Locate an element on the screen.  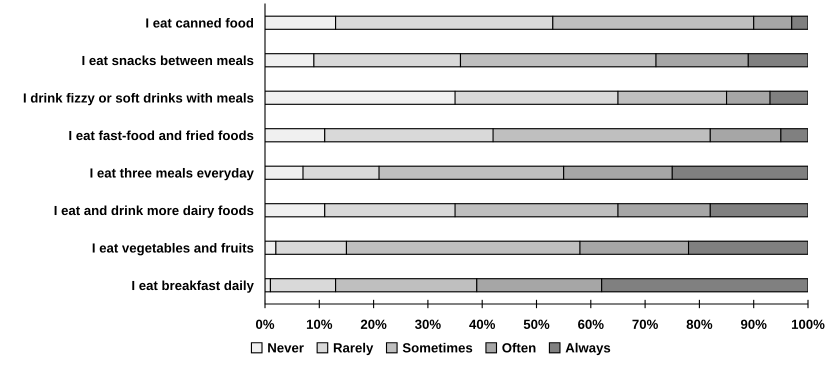
y-tick-label: I drink fizzy or soft drinks with meals is located at coordinates (139, 99).